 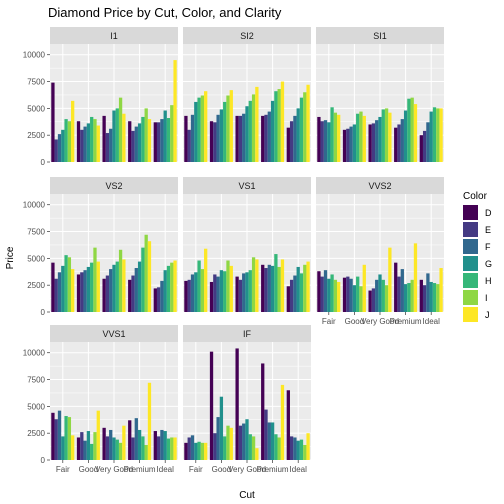 What do you see at coordinates (36, 380) in the screenshot?
I see `y-tick-label: 7500` at bounding box center [36, 380].